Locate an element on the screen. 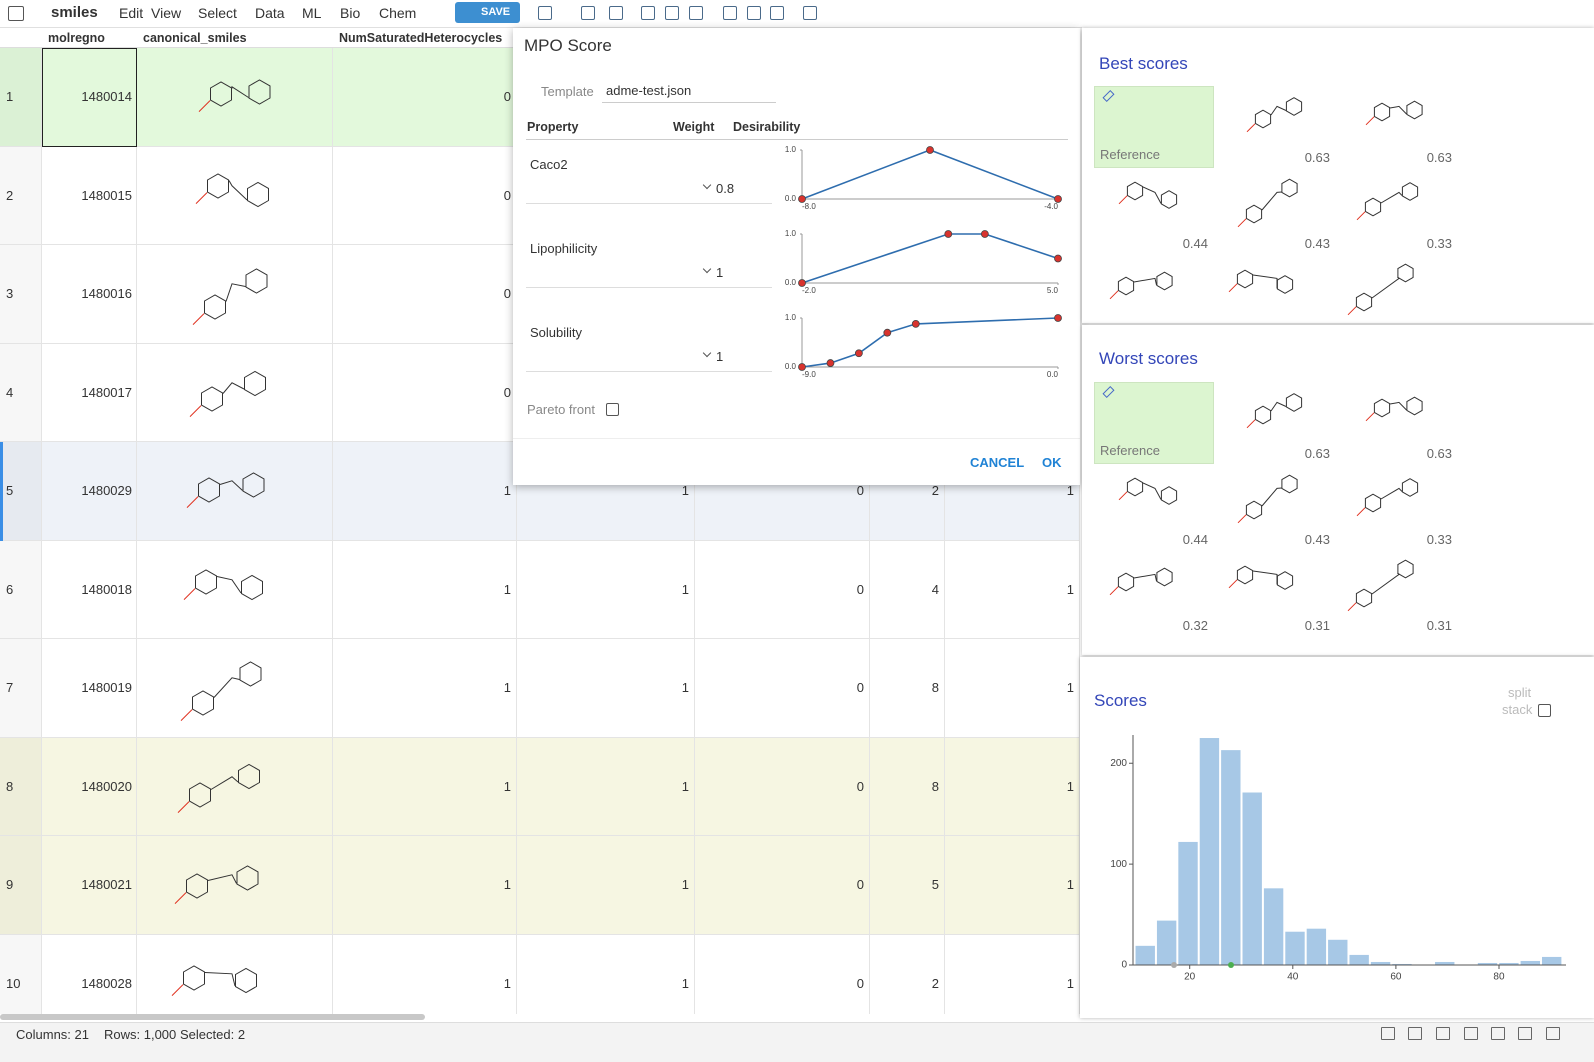 The height and width of the screenshot is (1062, 1594). close-icon is located at coordinates (1069, 12).